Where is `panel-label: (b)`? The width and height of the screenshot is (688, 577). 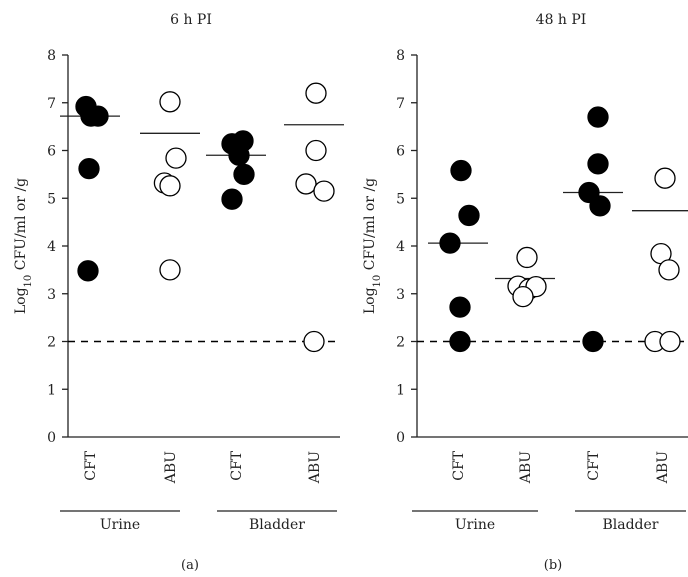 panel-label: (b) is located at coordinates (553, 565).